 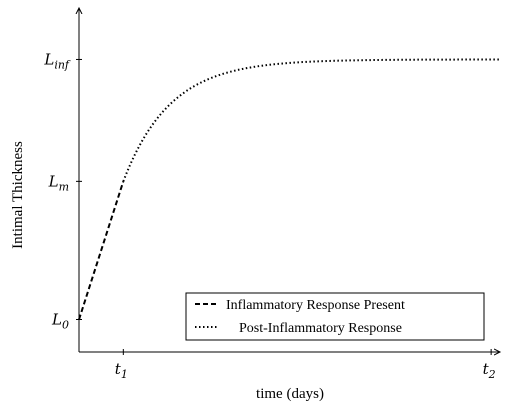 I want to click on legend-box, so click(x=335, y=316).